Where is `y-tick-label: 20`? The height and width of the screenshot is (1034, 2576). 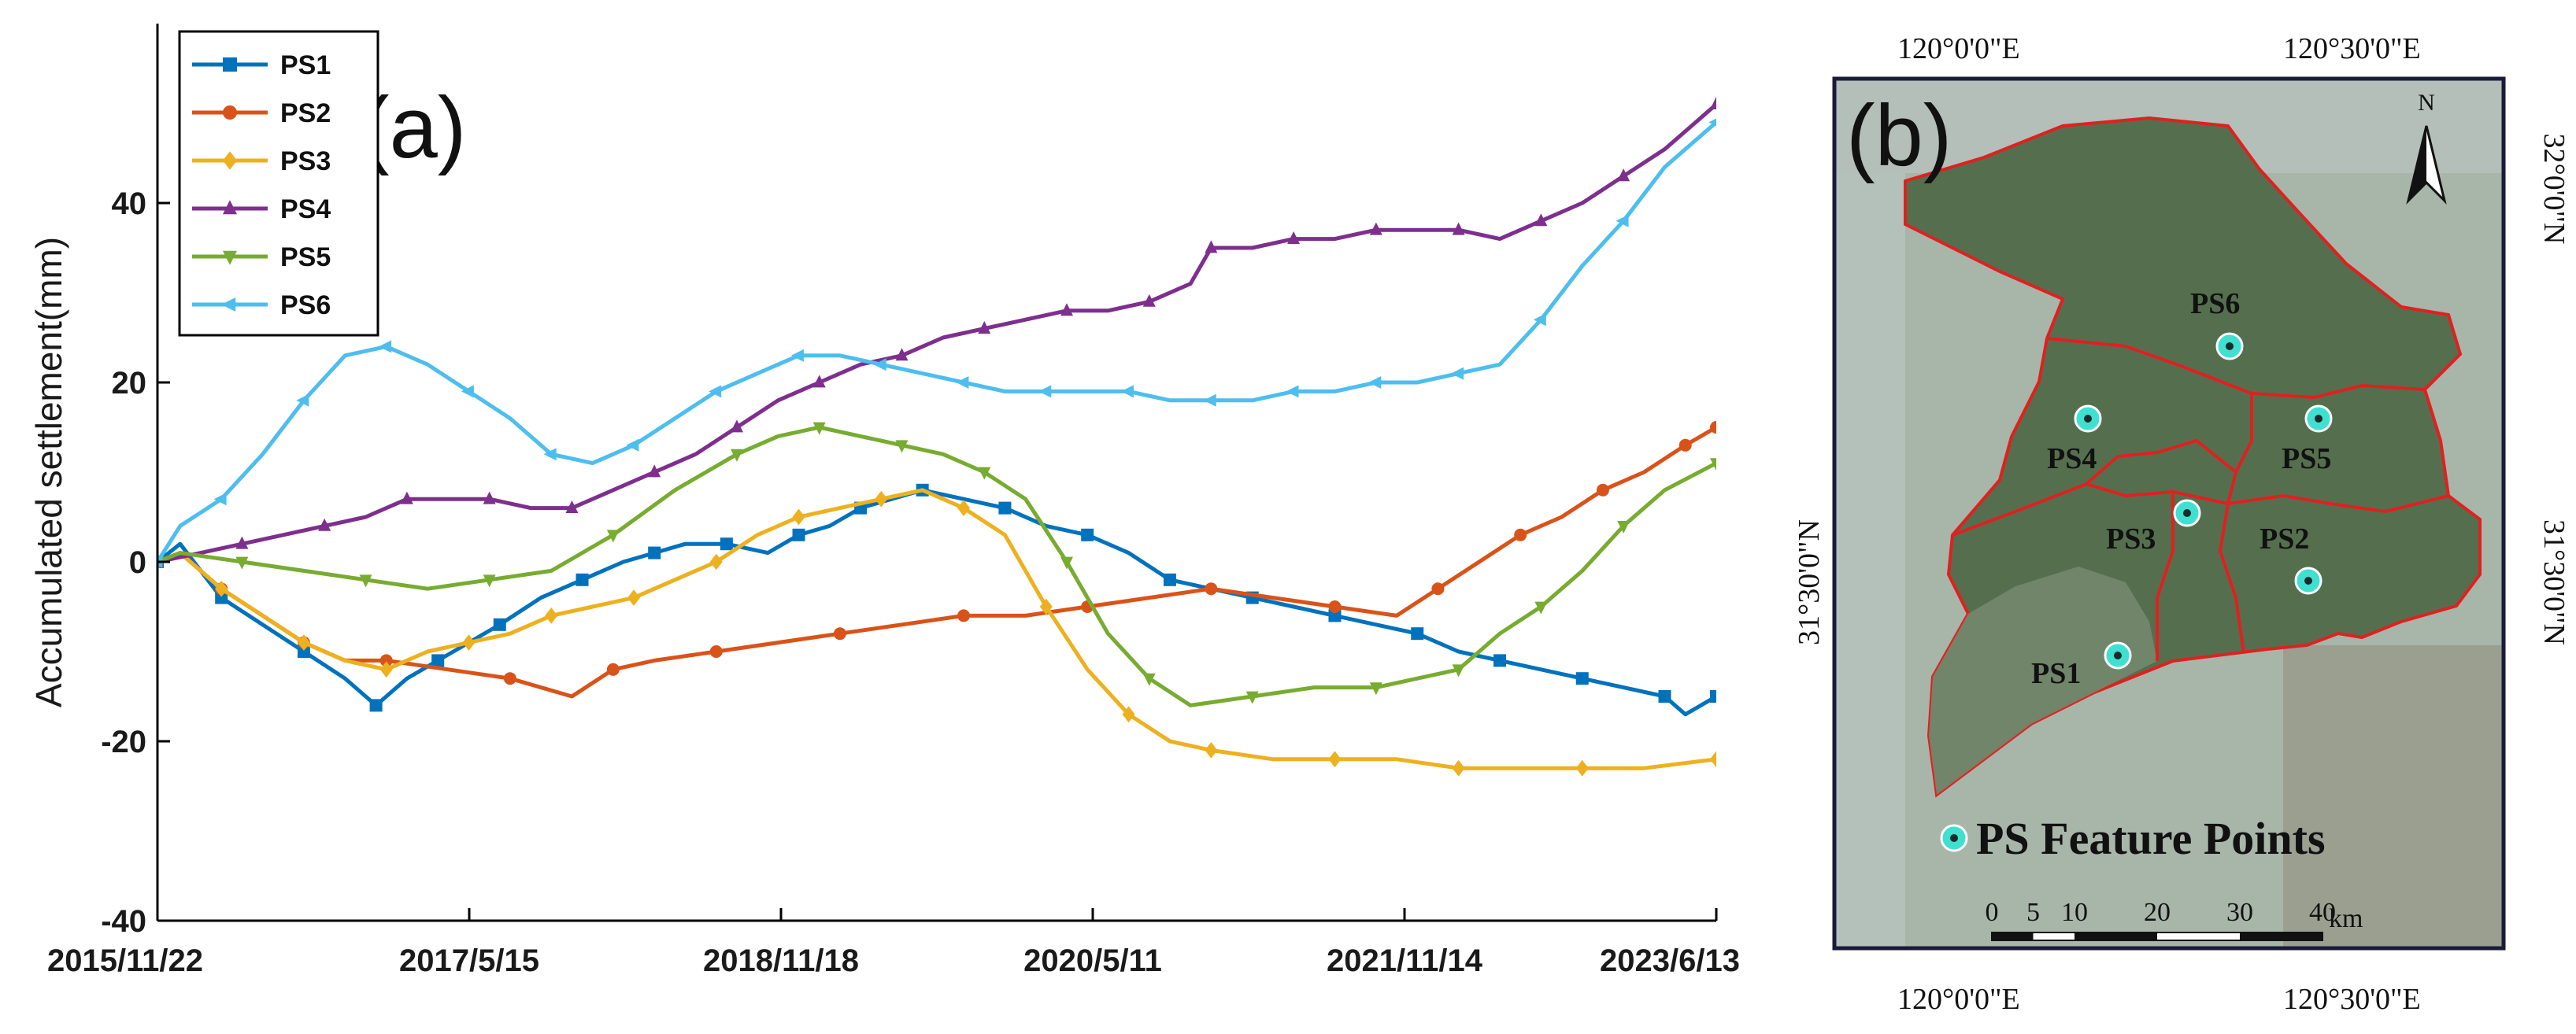 y-tick-label: 20 is located at coordinates (129, 383).